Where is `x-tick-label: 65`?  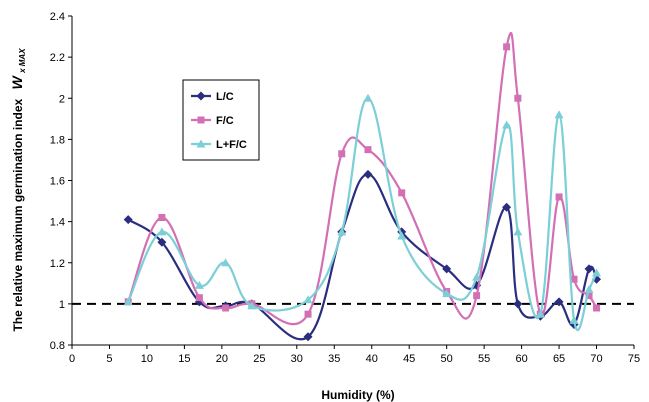 x-tick-label: 65 is located at coordinates (559, 359).